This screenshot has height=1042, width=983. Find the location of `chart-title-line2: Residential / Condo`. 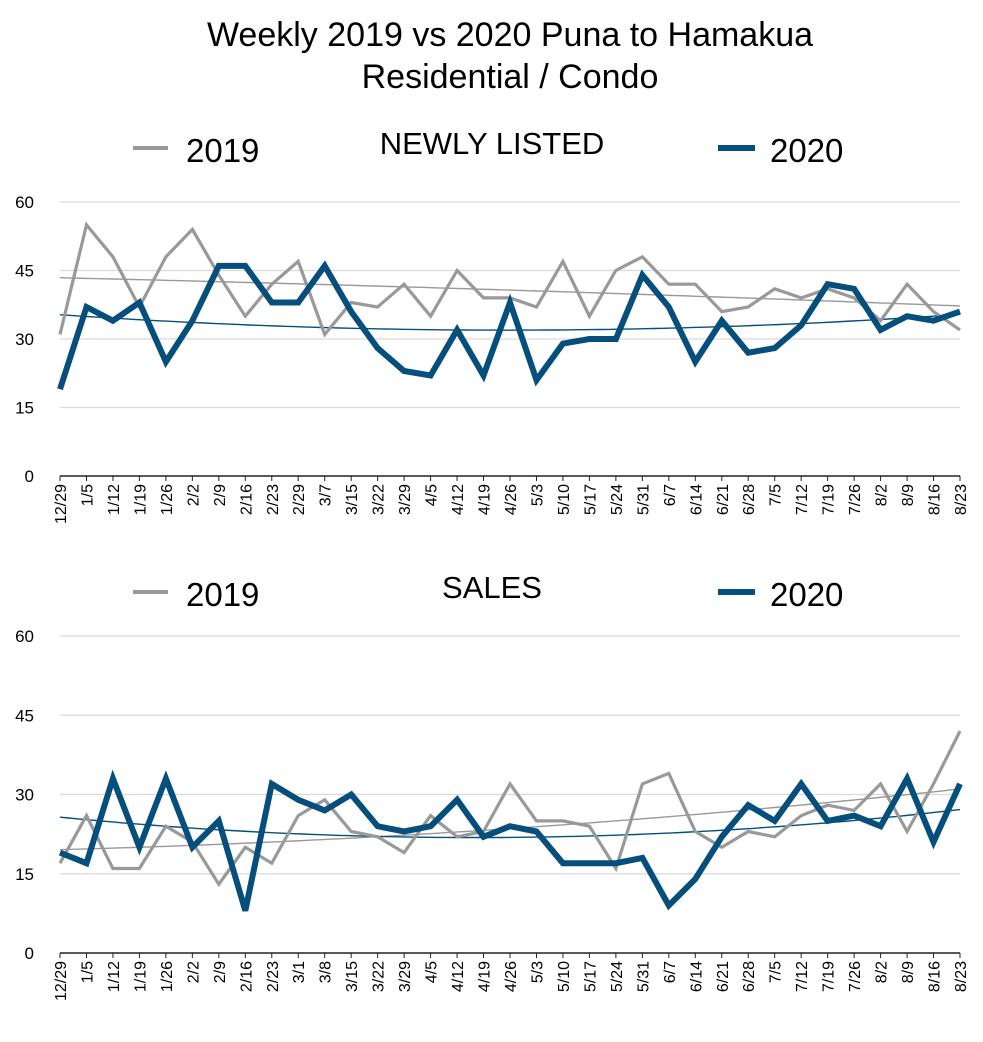

chart-title-line2: Residential / Condo is located at coordinates (510, 77).